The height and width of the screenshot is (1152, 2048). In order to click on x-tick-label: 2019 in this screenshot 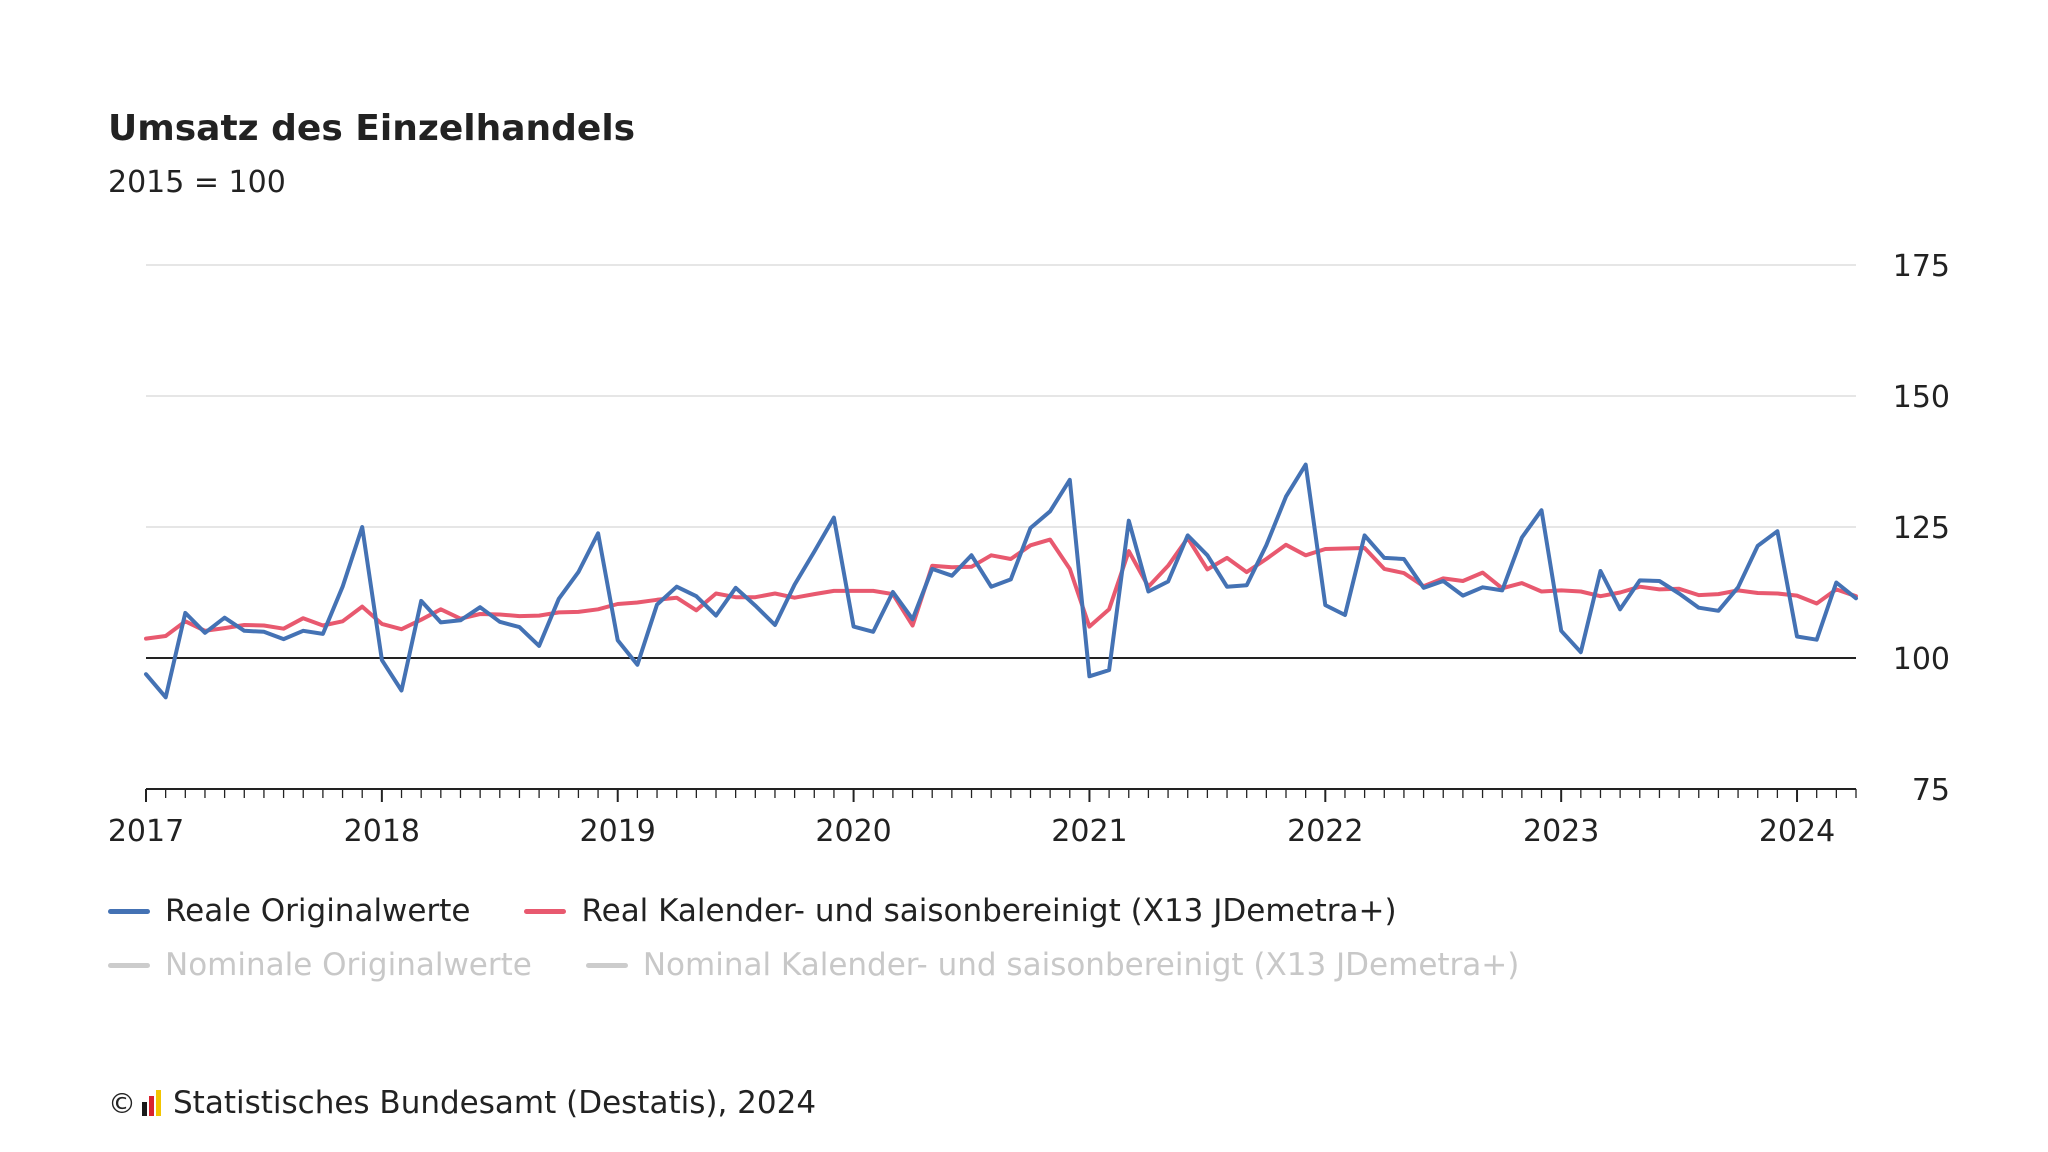, I will do `click(618, 831)`.